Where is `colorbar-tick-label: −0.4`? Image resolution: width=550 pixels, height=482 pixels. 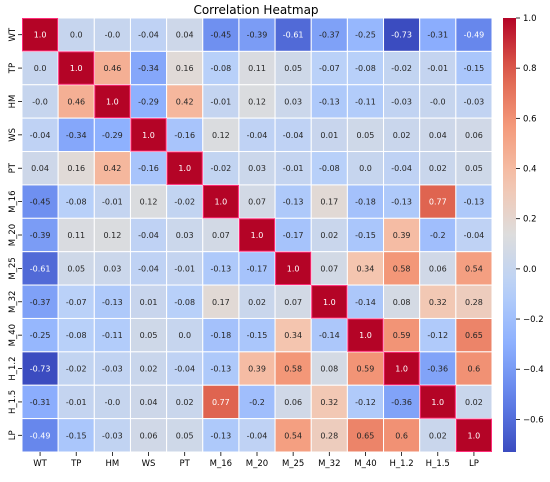 colorbar-tick-label: −0.4 is located at coordinates (533, 370).